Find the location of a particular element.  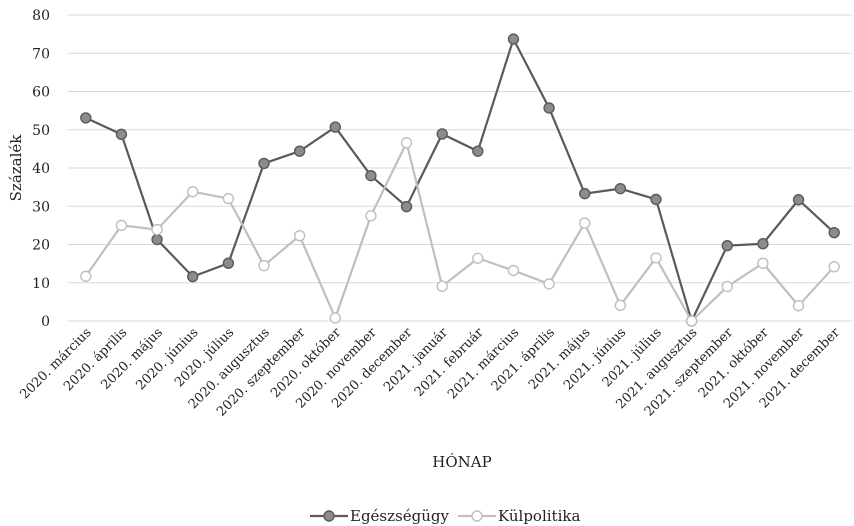

y-tick-label: 20 is located at coordinates (41, 246).